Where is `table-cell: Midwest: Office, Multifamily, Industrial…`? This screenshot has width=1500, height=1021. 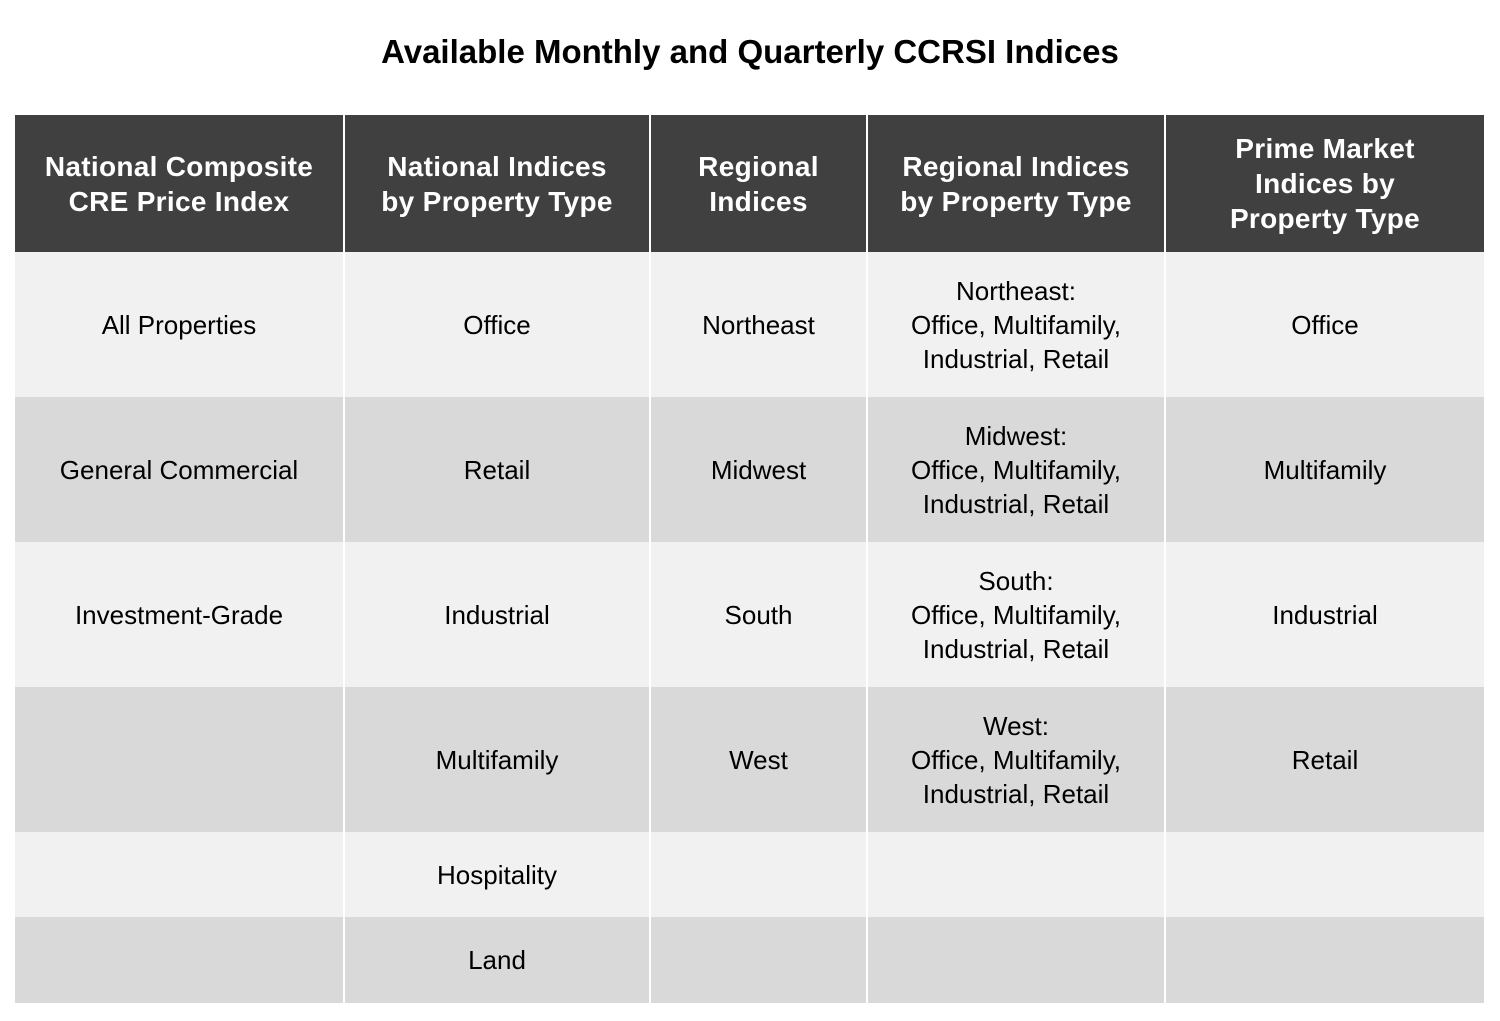 table-cell: Midwest: Office, Multifamily, Industrial… is located at coordinates (1015, 469).